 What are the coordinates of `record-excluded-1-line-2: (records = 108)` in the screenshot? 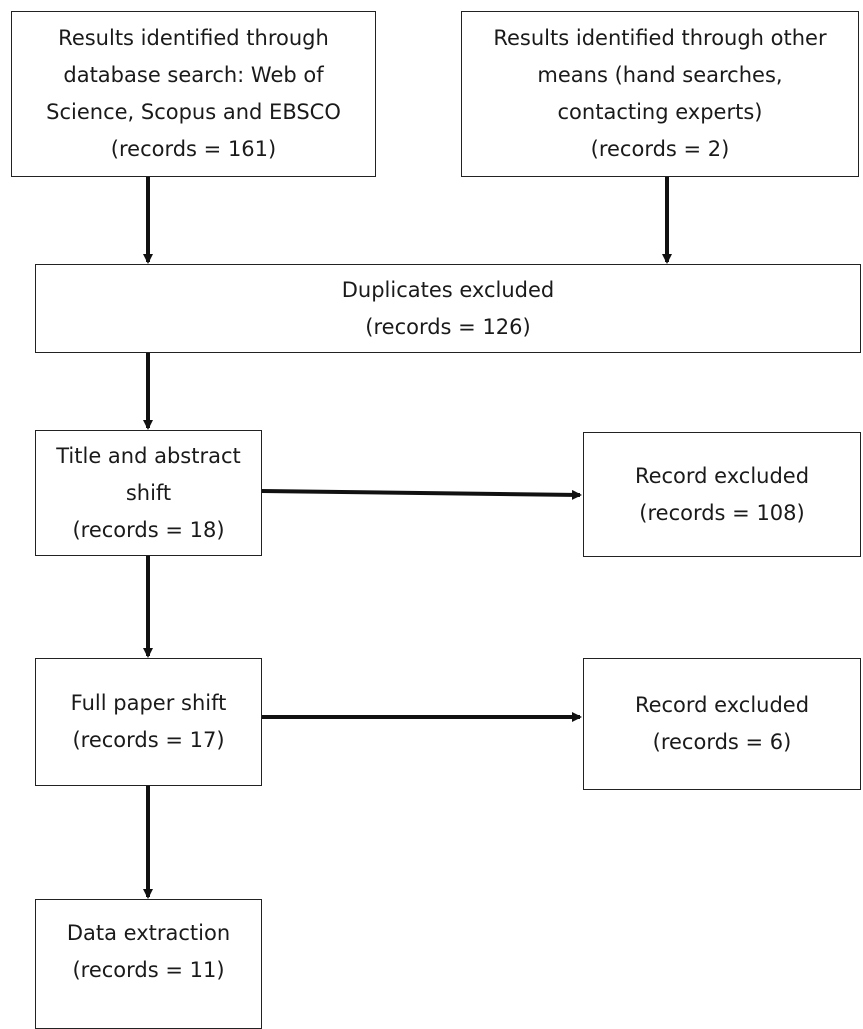 It's located at (722, 512).